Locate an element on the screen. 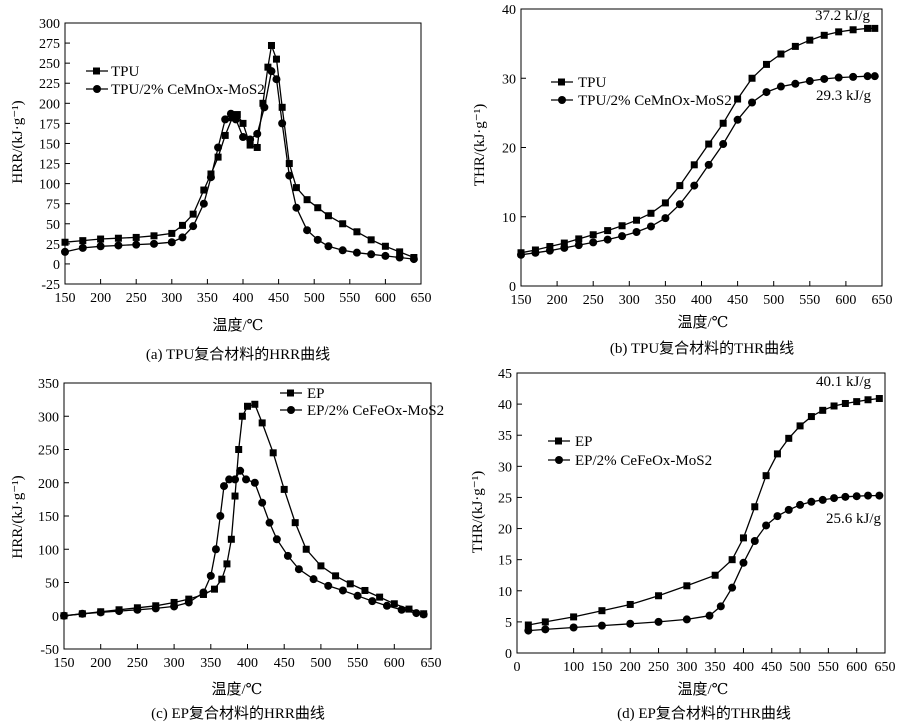  panel-b-x-axis-label: 温度/℃ is located at coordinates (703, 322).